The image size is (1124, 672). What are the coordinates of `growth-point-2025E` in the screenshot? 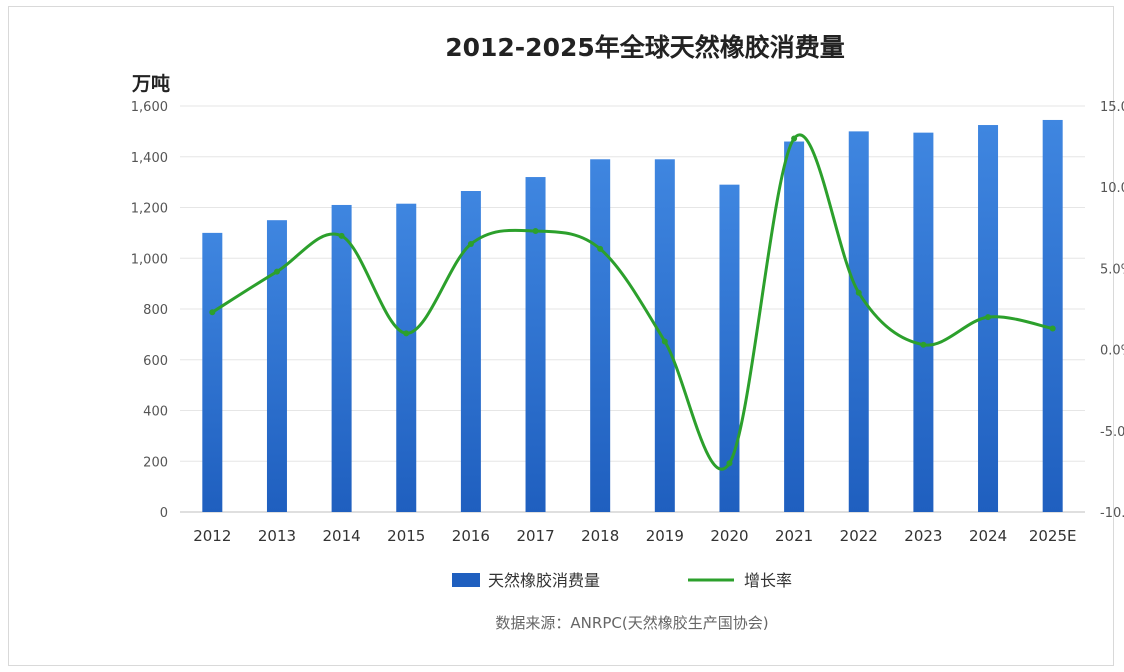 It's located at (1052, 328).